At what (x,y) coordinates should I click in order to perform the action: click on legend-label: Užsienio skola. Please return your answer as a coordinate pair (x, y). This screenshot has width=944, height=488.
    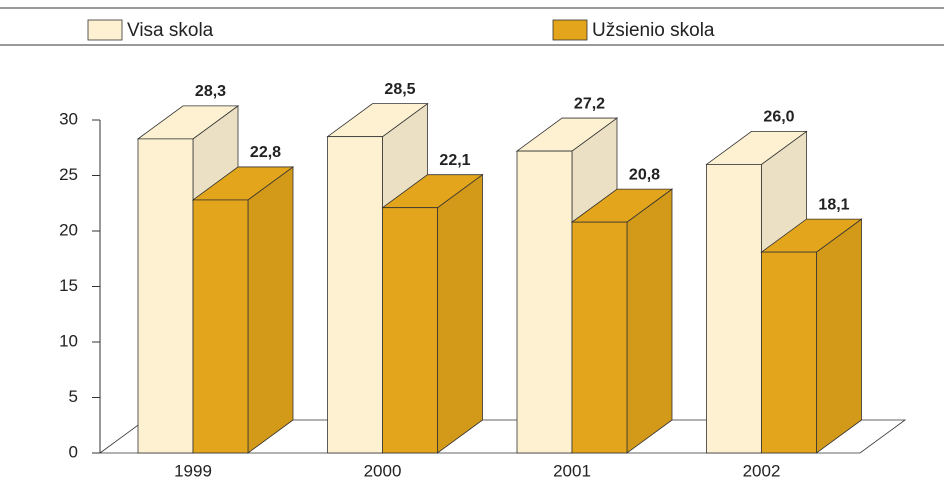
    Looking at the image, I should click on (653, 30).